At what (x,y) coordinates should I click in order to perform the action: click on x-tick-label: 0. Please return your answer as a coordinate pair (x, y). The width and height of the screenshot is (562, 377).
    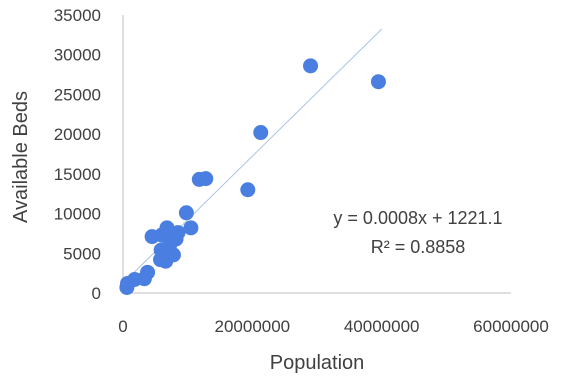
    Looking at the image, I should click on (122, 326).